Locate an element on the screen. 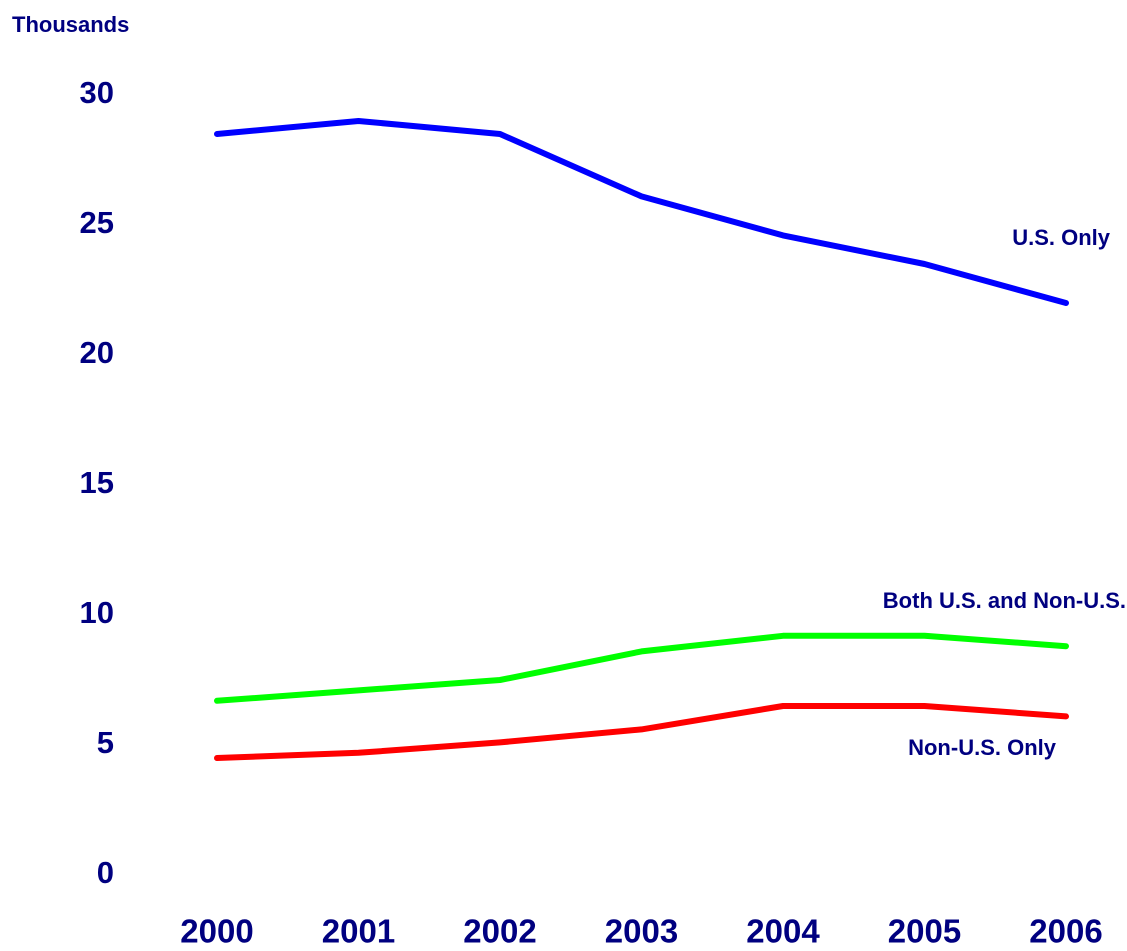  x-tick-label: 2000 is located at coordinates (216, 931).